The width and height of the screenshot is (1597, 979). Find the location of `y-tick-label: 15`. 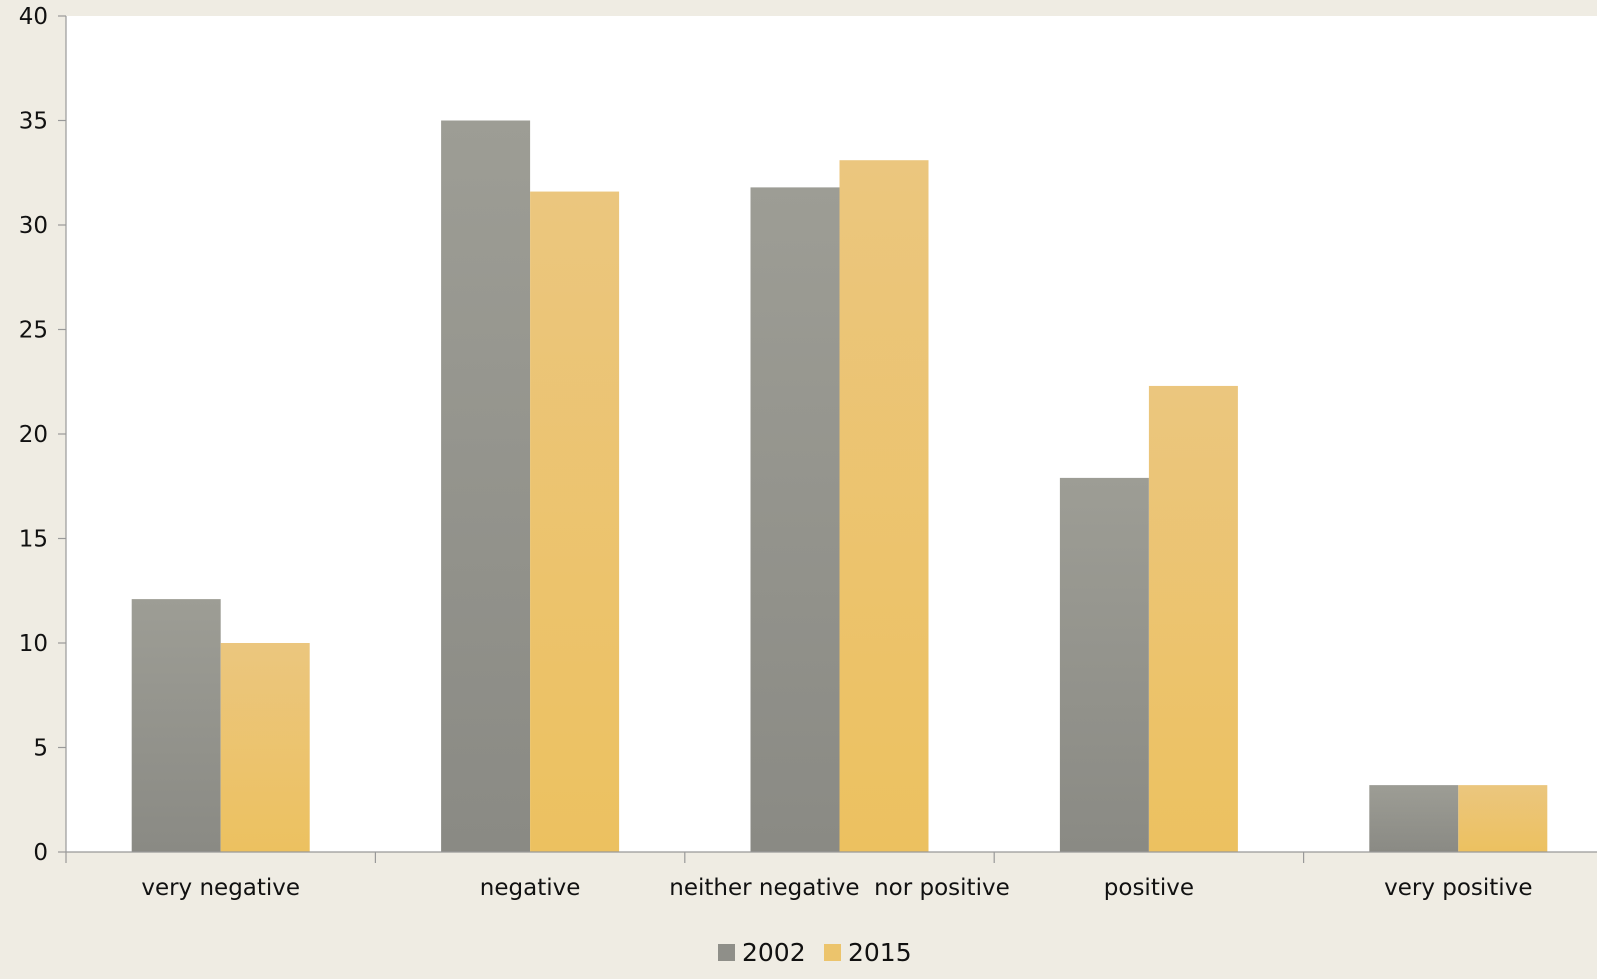

y-tick-label: 15 is located at coordinates (33, 540).